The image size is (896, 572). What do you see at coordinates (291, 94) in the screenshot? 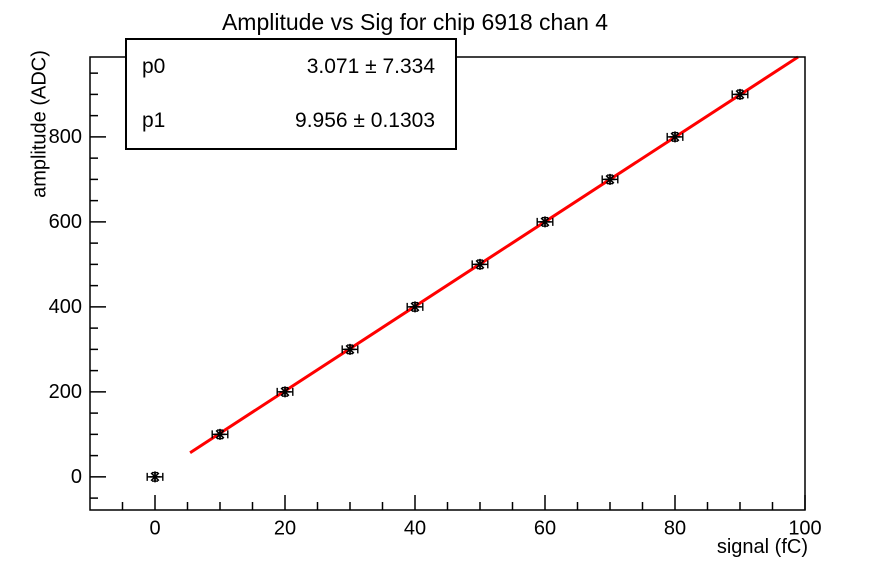
I see `fit-stats-box: p0 3.071 ± 7.334 p1 9.956 ± 0.1303` at bounding box center [291, 94].